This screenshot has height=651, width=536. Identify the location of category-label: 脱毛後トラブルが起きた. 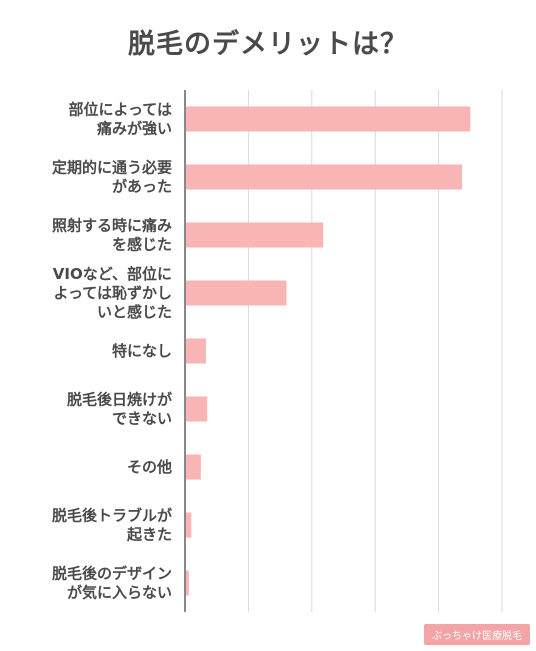
(112, 525).